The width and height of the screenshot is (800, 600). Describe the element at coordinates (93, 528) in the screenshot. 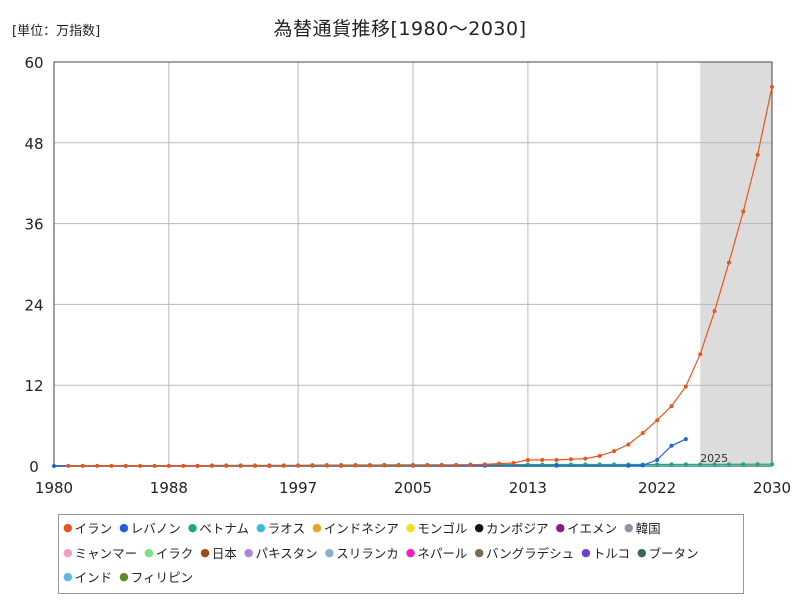

I see `legend-label: イラン` at that location.